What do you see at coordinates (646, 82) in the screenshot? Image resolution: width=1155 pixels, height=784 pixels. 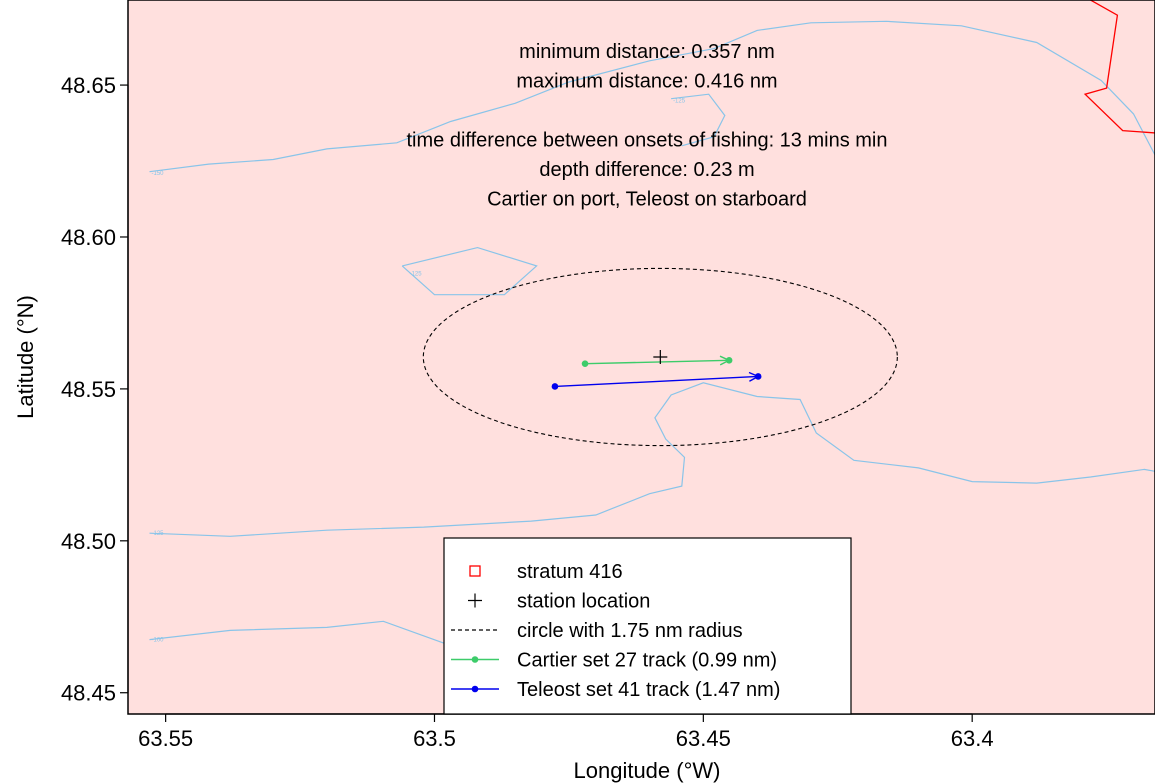 I see `annotation-line: maximum distance: 0.416 nm` at bounding box center [646, 82].